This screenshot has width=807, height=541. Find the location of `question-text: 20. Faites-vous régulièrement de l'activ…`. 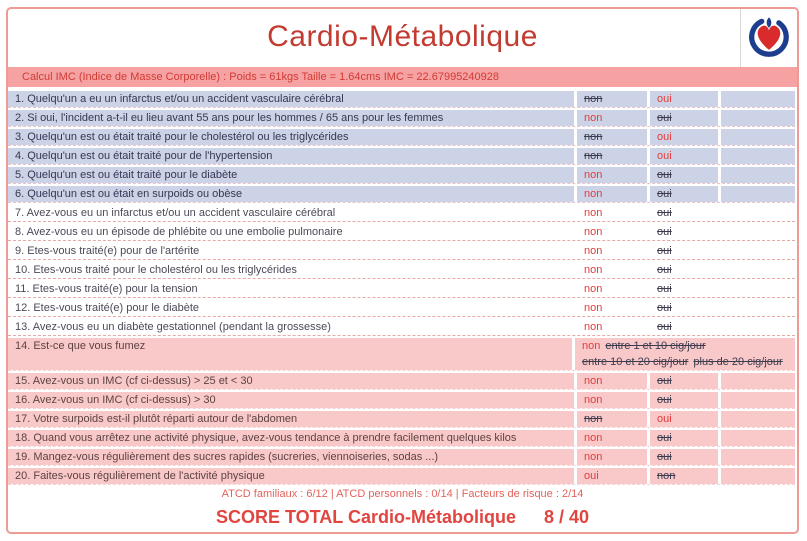

question-text: 20. Faites-vous régulièrement de l'activ… is located at coordinates (291, 476).